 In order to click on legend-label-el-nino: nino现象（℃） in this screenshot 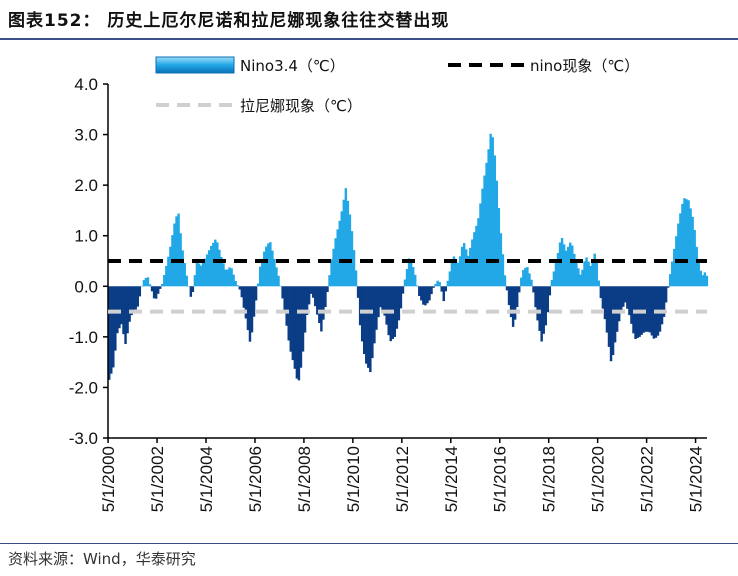, I will do `click(584, 66)`.